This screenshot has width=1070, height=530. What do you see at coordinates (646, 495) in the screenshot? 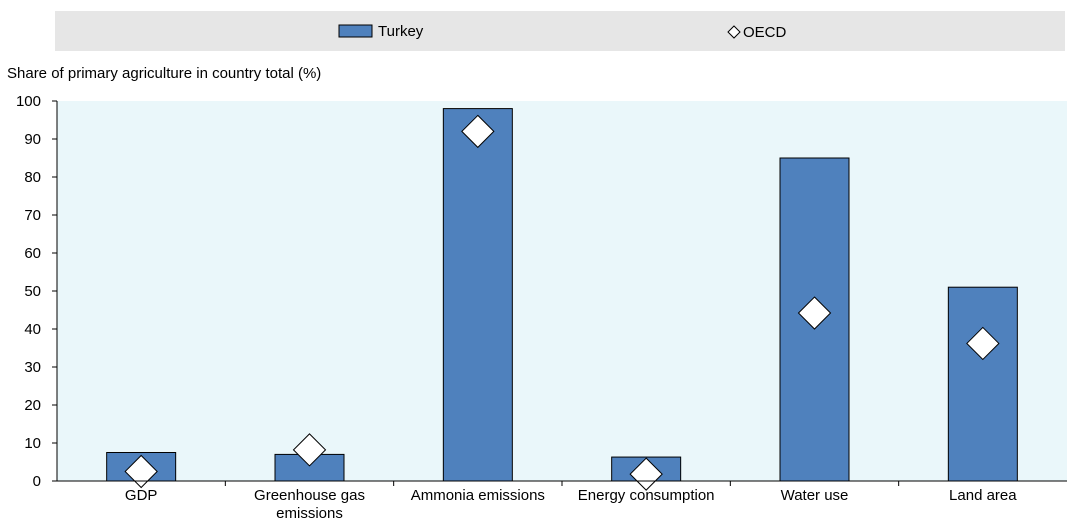
I see `x-tick-label: Energy consumption` at bounding box center [646, 495].